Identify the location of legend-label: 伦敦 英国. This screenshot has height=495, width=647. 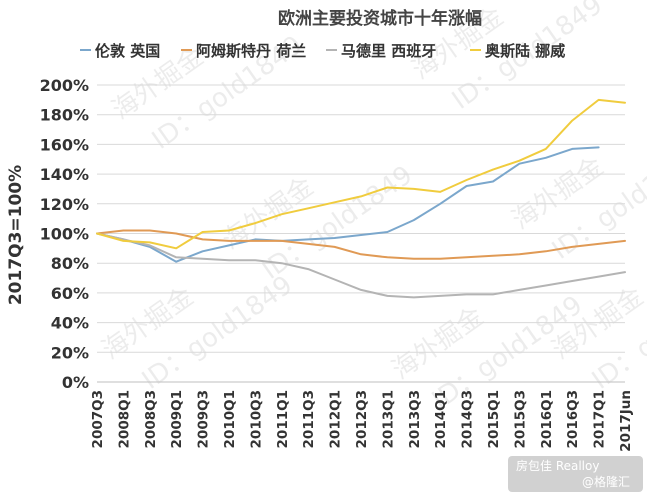
(127, 51).